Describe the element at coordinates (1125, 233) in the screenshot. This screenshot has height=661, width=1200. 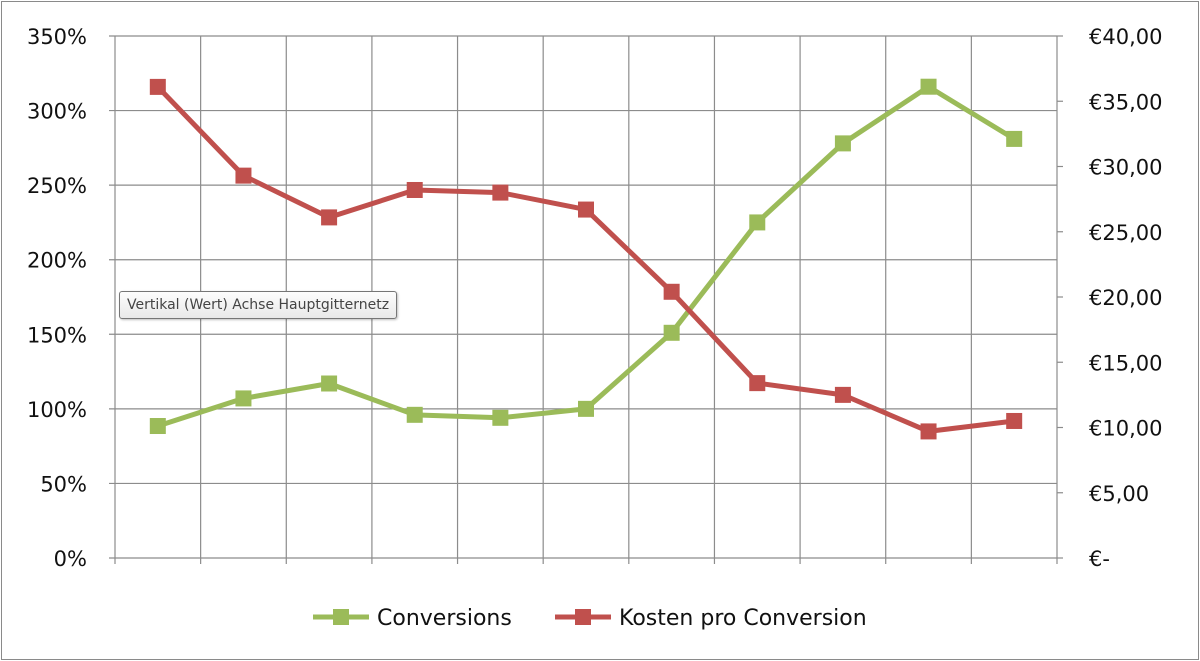
I see `y-right-tick-label: €25,00` at that location.